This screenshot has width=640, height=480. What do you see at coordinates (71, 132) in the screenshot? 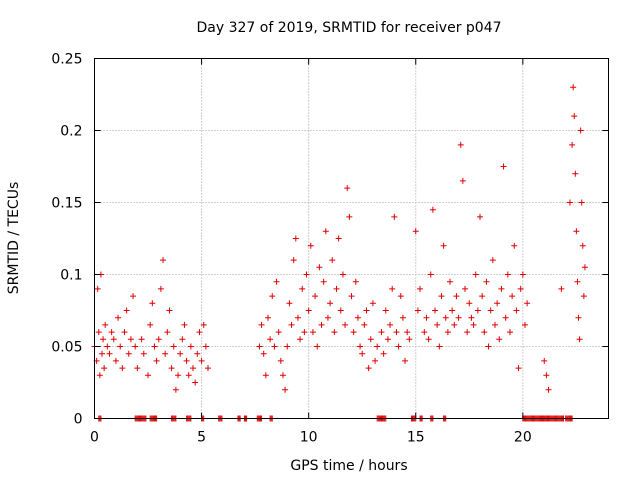
I see `y-tick-label: 0.2` at bounding box center [71, 132].